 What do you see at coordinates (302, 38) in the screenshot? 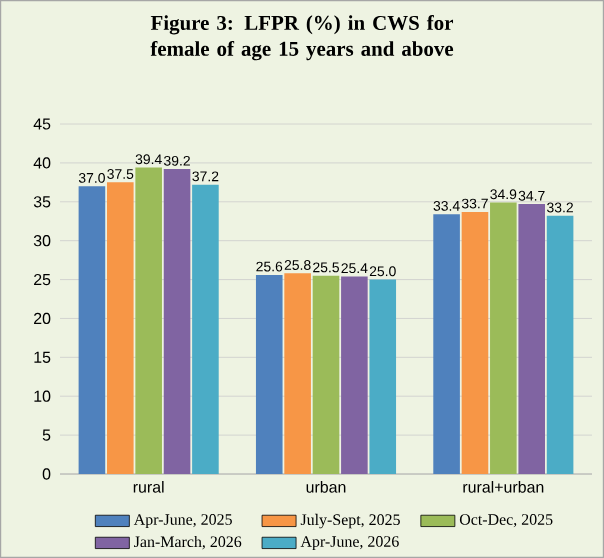
I see `chart-title: Figure 3: LFPR (%) in CWS for female of age 15 years and above` at bounding box center [302, 38].